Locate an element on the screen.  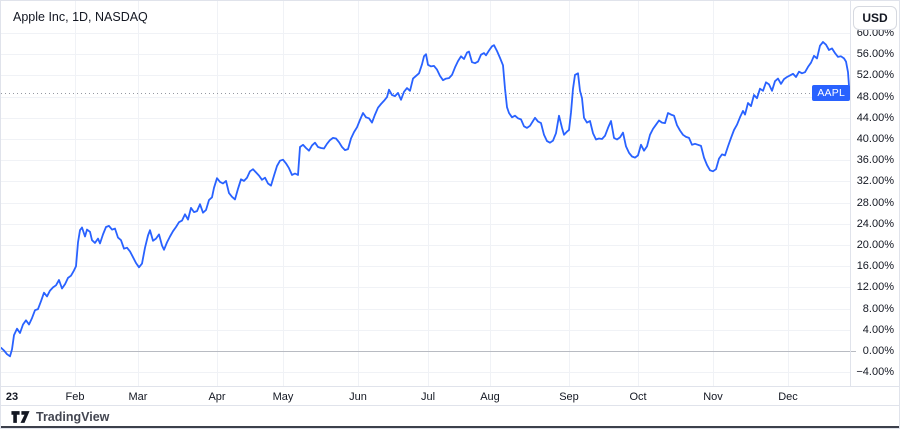
price-axis-label: 20.00% is located at coordinates (875, 245).